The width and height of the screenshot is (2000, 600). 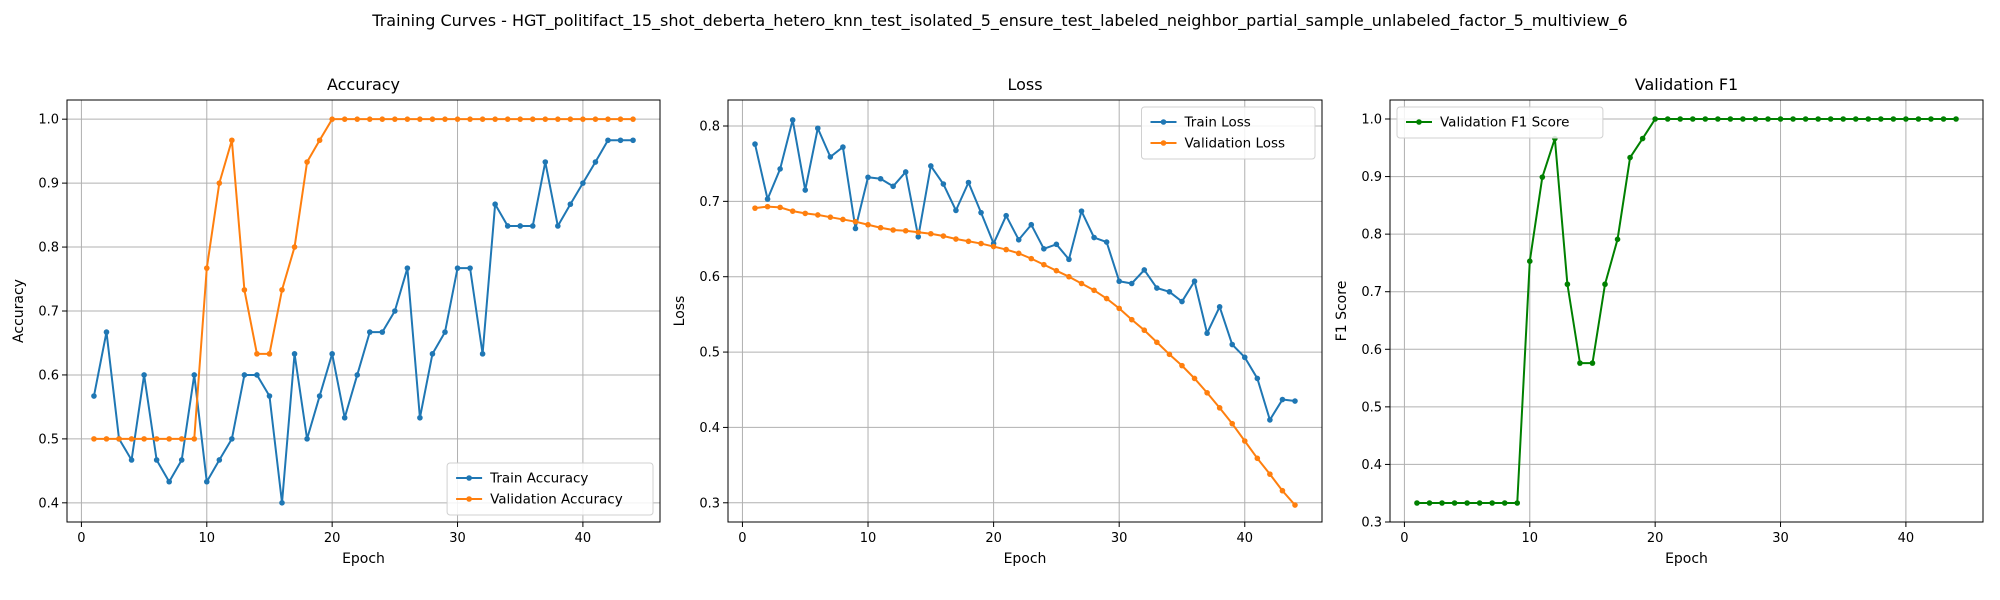 What do you see at coordinates (1371, 523) in the screenshot?
I see `validation-f1-y-tick-label: 0.3` at bounding box center [1371, 523].